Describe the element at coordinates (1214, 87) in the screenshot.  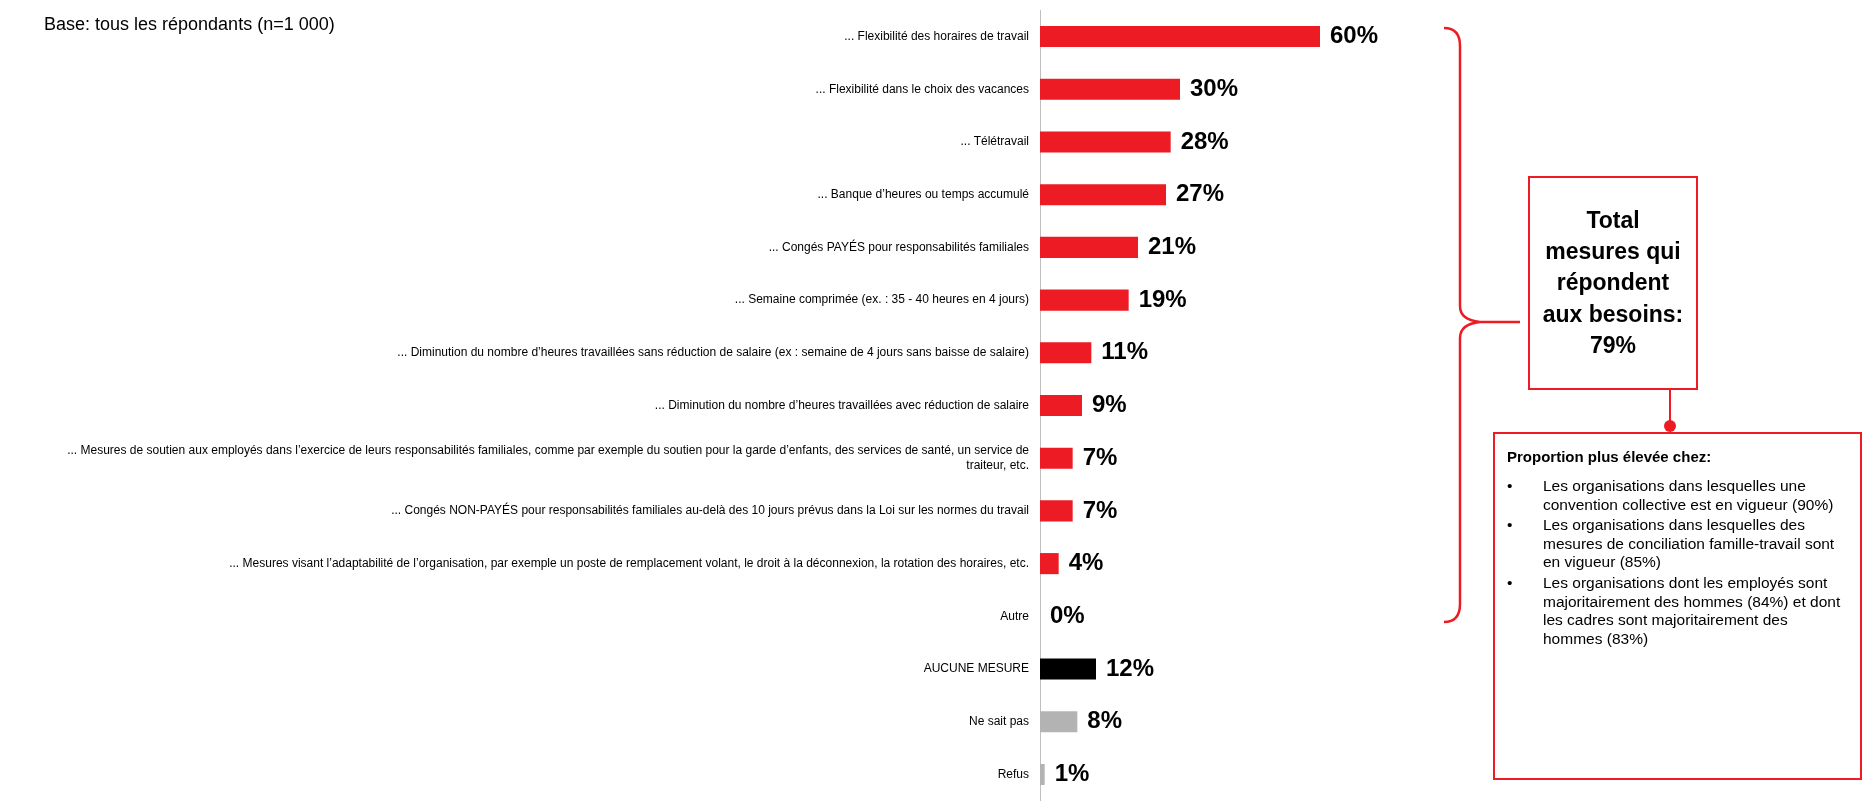
I see `data-label: 30%` at that location.